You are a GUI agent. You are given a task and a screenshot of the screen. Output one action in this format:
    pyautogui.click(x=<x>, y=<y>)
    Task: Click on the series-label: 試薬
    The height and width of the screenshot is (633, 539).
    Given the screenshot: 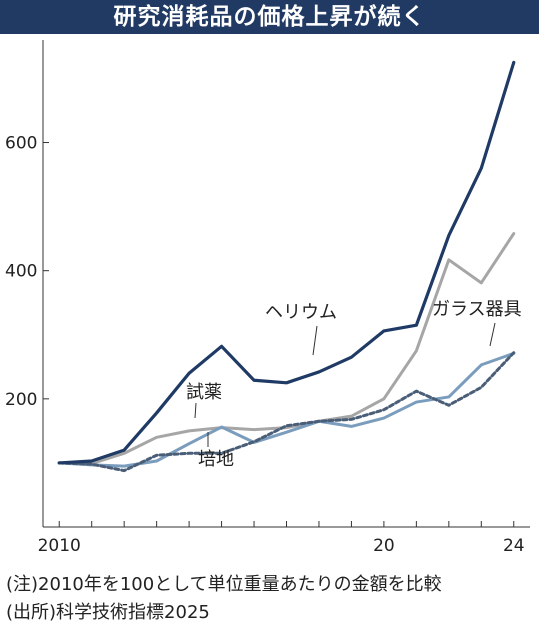 What is the action you would take?
    pyautogui.click(x=204, y=392)
    